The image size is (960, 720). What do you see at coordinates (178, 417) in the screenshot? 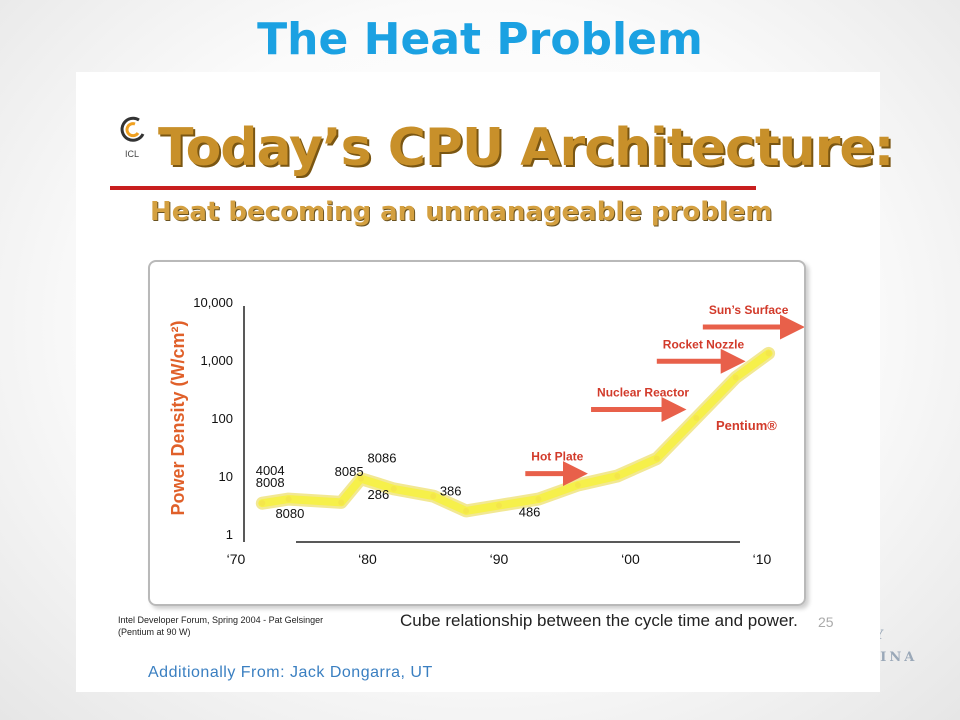
I see `y-axis-title: Power Density (W/cm²)` at bounding box center [178, 417].